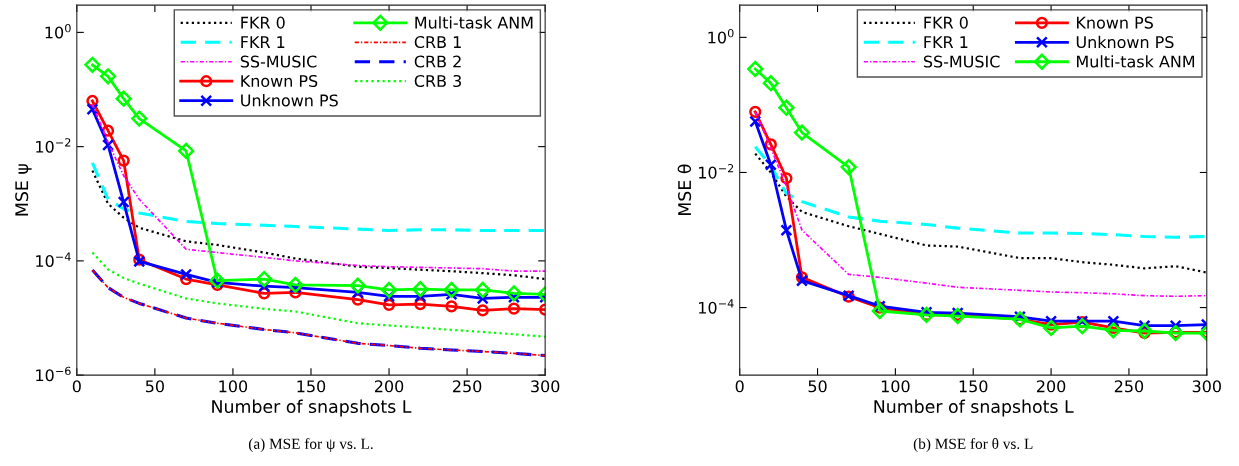 This screenshot has height=466, width=1239. What do you see at coordinates (310, 445) in the screenshot?
I see `text: (a) MSE for ψ vs. L.` at bounding box center [310, 445].